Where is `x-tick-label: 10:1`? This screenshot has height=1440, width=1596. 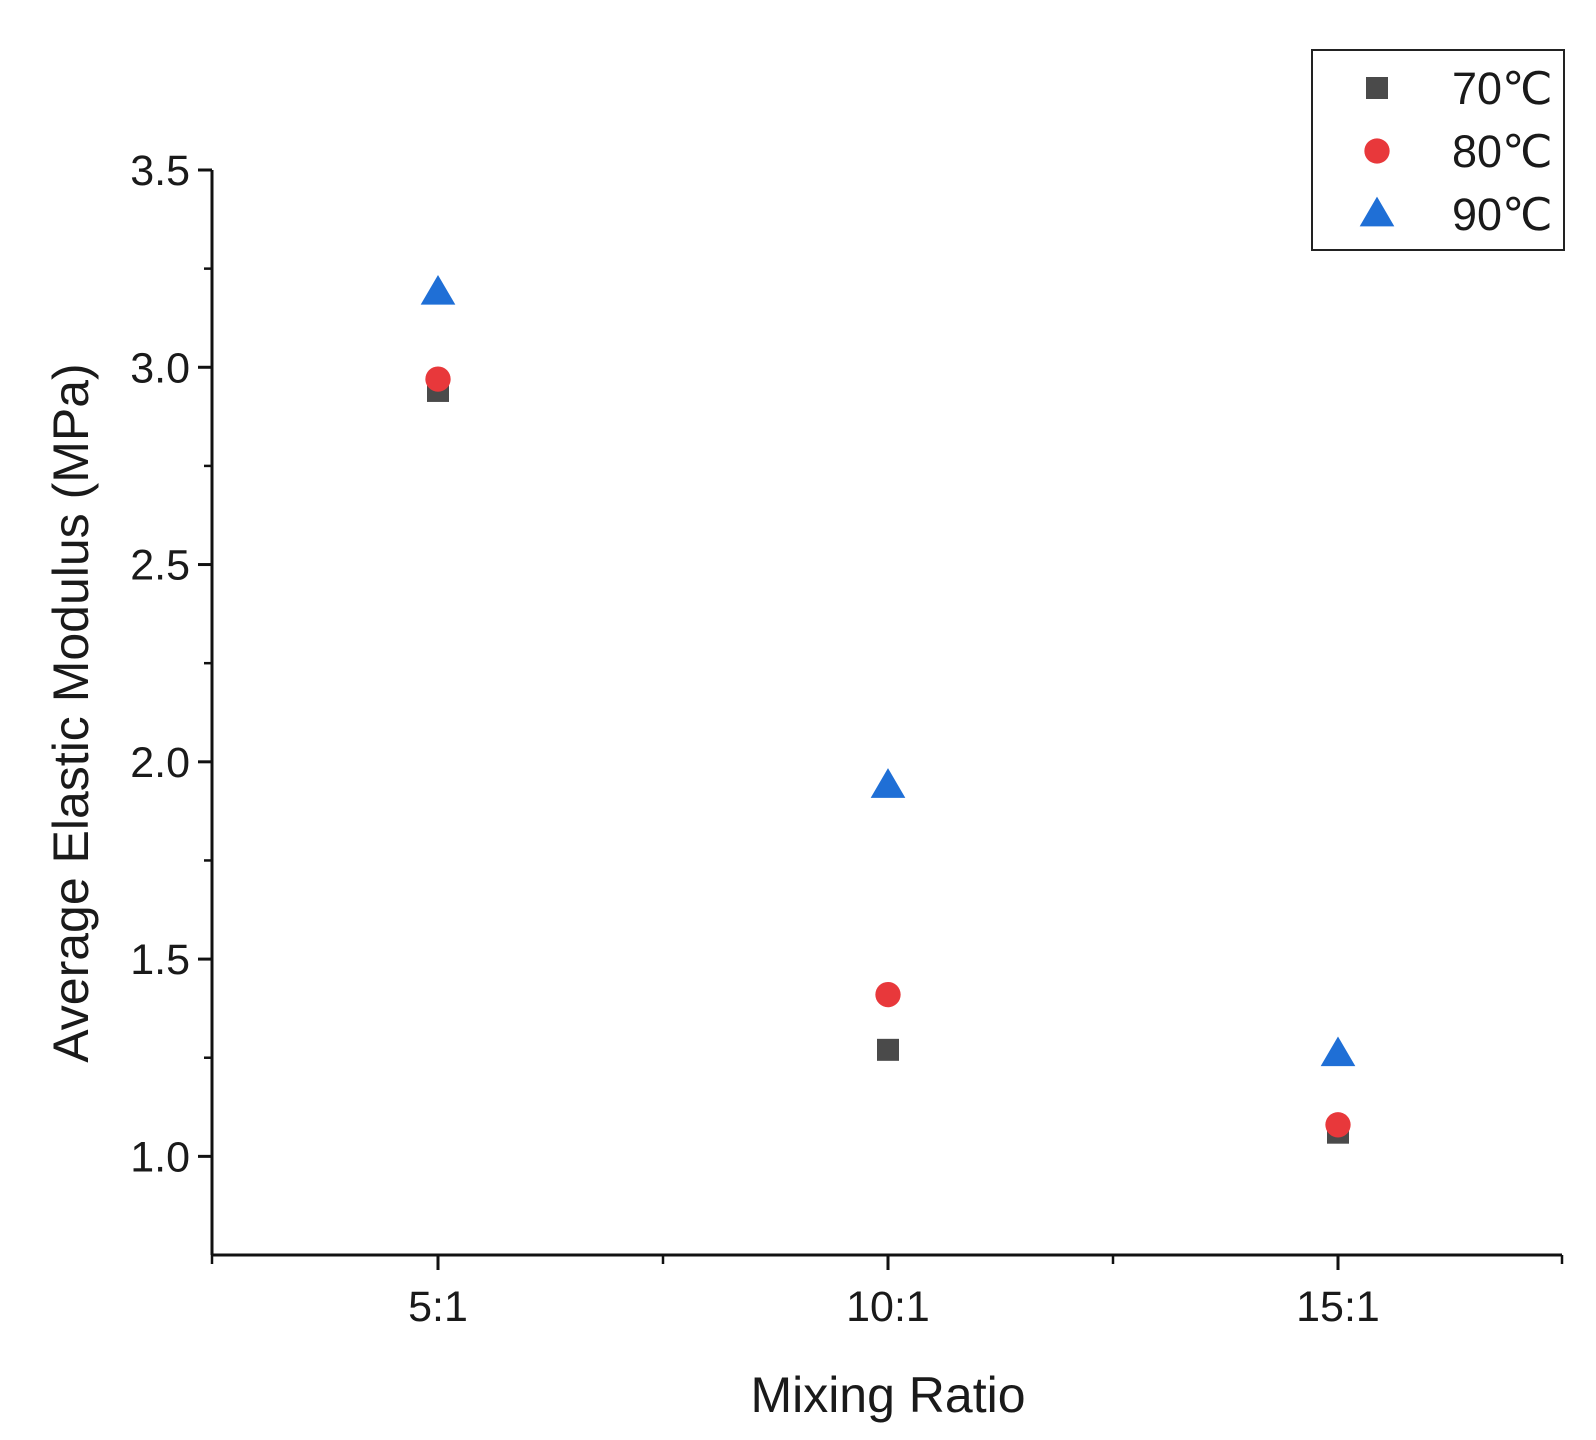
x-tick-label: 10:1 is located at coordinates (888, 1307).